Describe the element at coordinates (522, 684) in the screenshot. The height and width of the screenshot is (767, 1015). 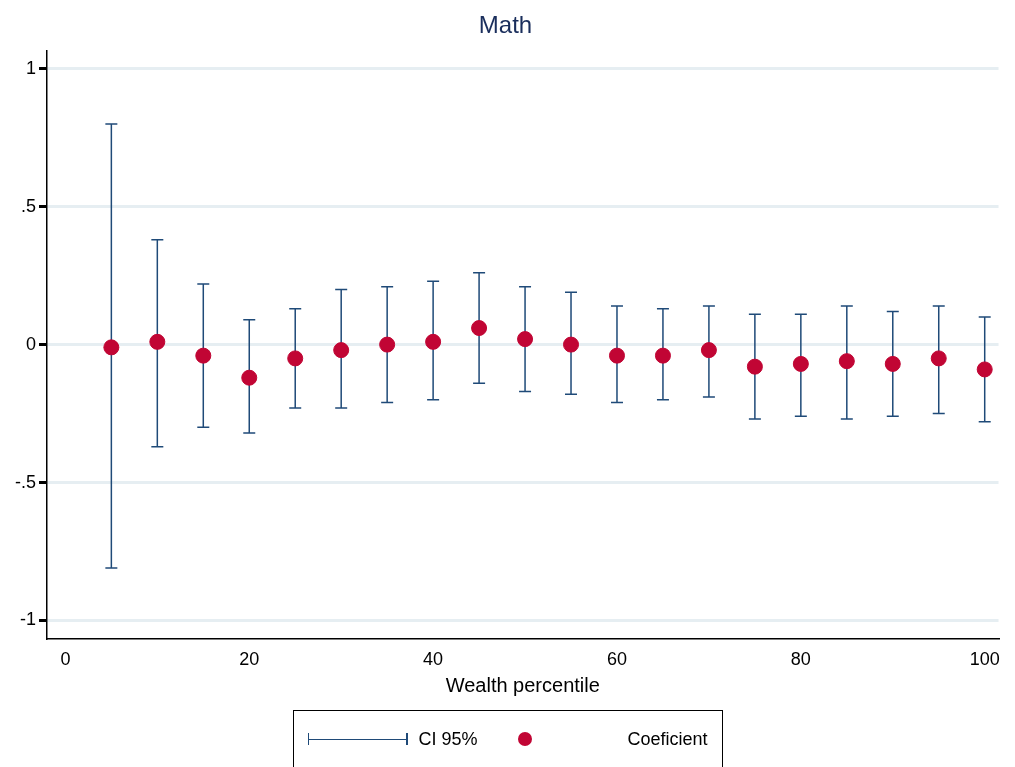
I see `x-axis-title: Wealth percentile` at that location.